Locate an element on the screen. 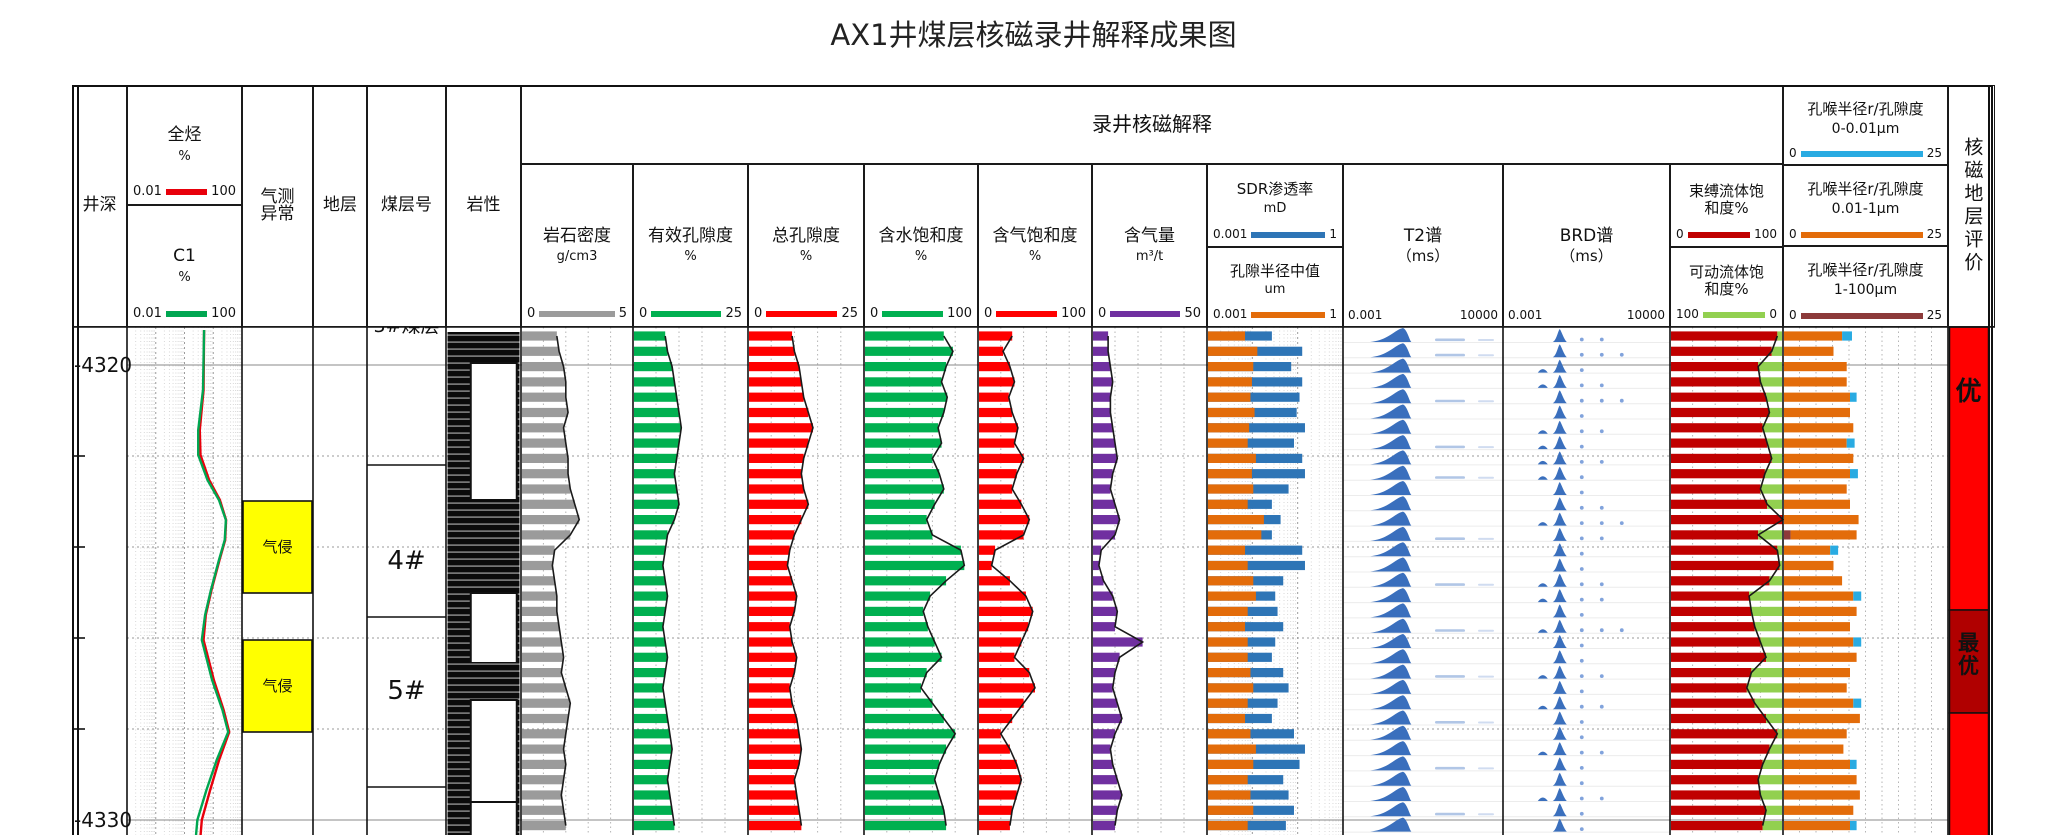 The height and width of the screenshot is (835, 2067). track-header-brd: BRD谱 （ms） 0.001 10000 is located at coordinates (1586, 245).